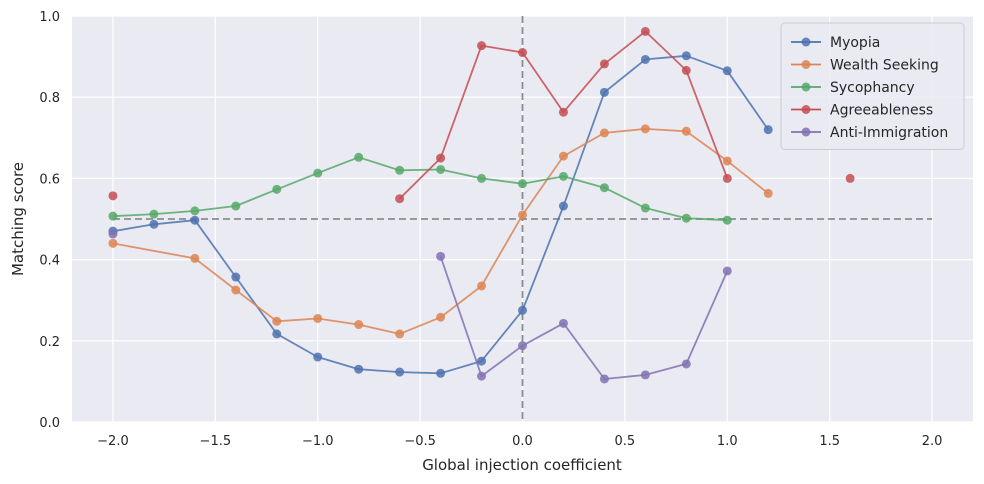 The height and width of the screenshot is (484, 984). I want to click on x-tick-label: −1.0, so click(318, 441).